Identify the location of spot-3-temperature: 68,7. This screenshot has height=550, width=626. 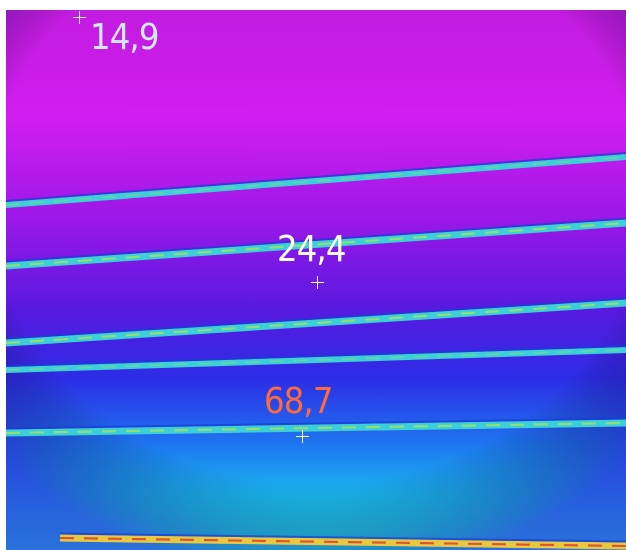
(298, 401).